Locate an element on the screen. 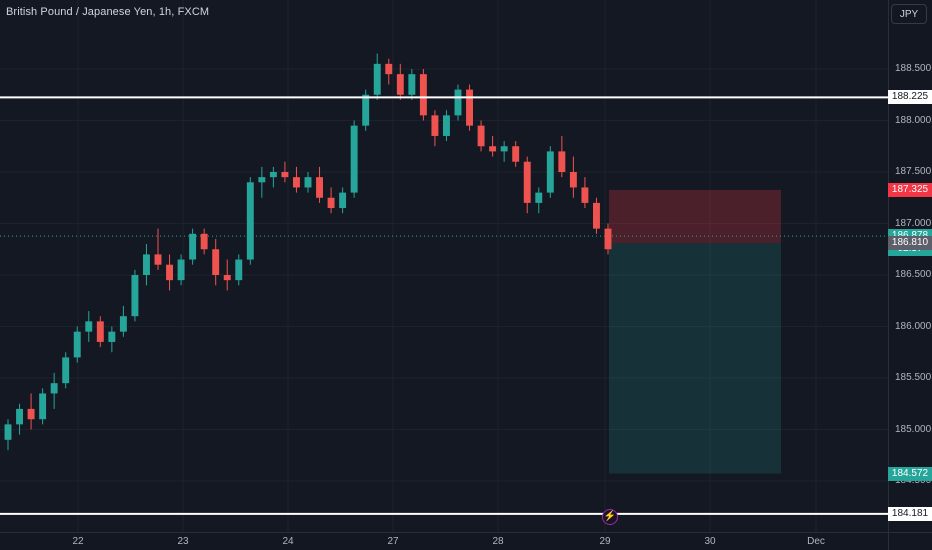  price-scale is located at coordinates (910, 266).